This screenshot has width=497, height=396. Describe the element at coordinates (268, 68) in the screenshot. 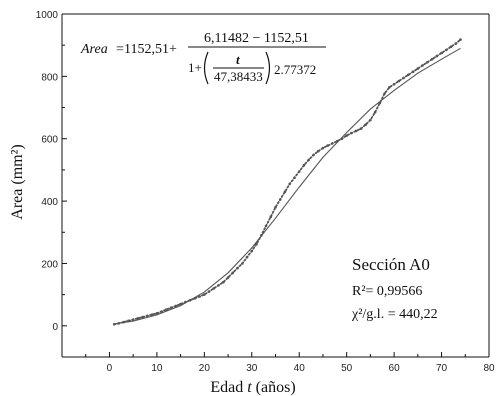

I see `equation-right-paren` at that location.